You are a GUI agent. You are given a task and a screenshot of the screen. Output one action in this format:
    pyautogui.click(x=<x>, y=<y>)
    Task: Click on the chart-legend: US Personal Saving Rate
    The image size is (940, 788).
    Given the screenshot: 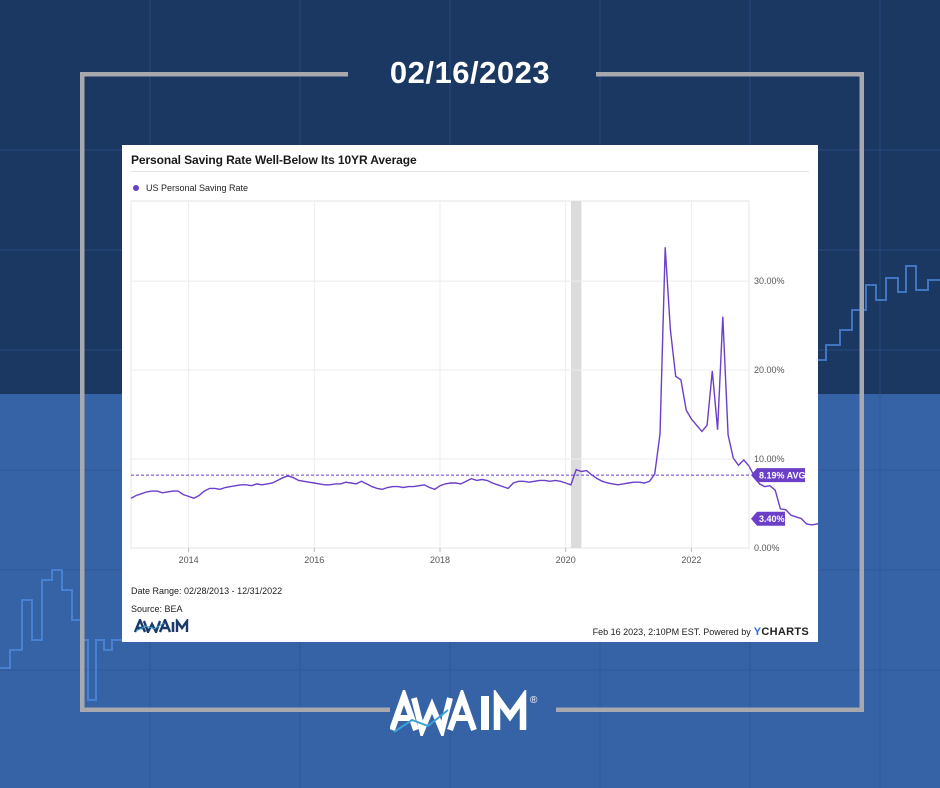 What is the action you would take?
    pyautogui.click(x=189, y=188)
    